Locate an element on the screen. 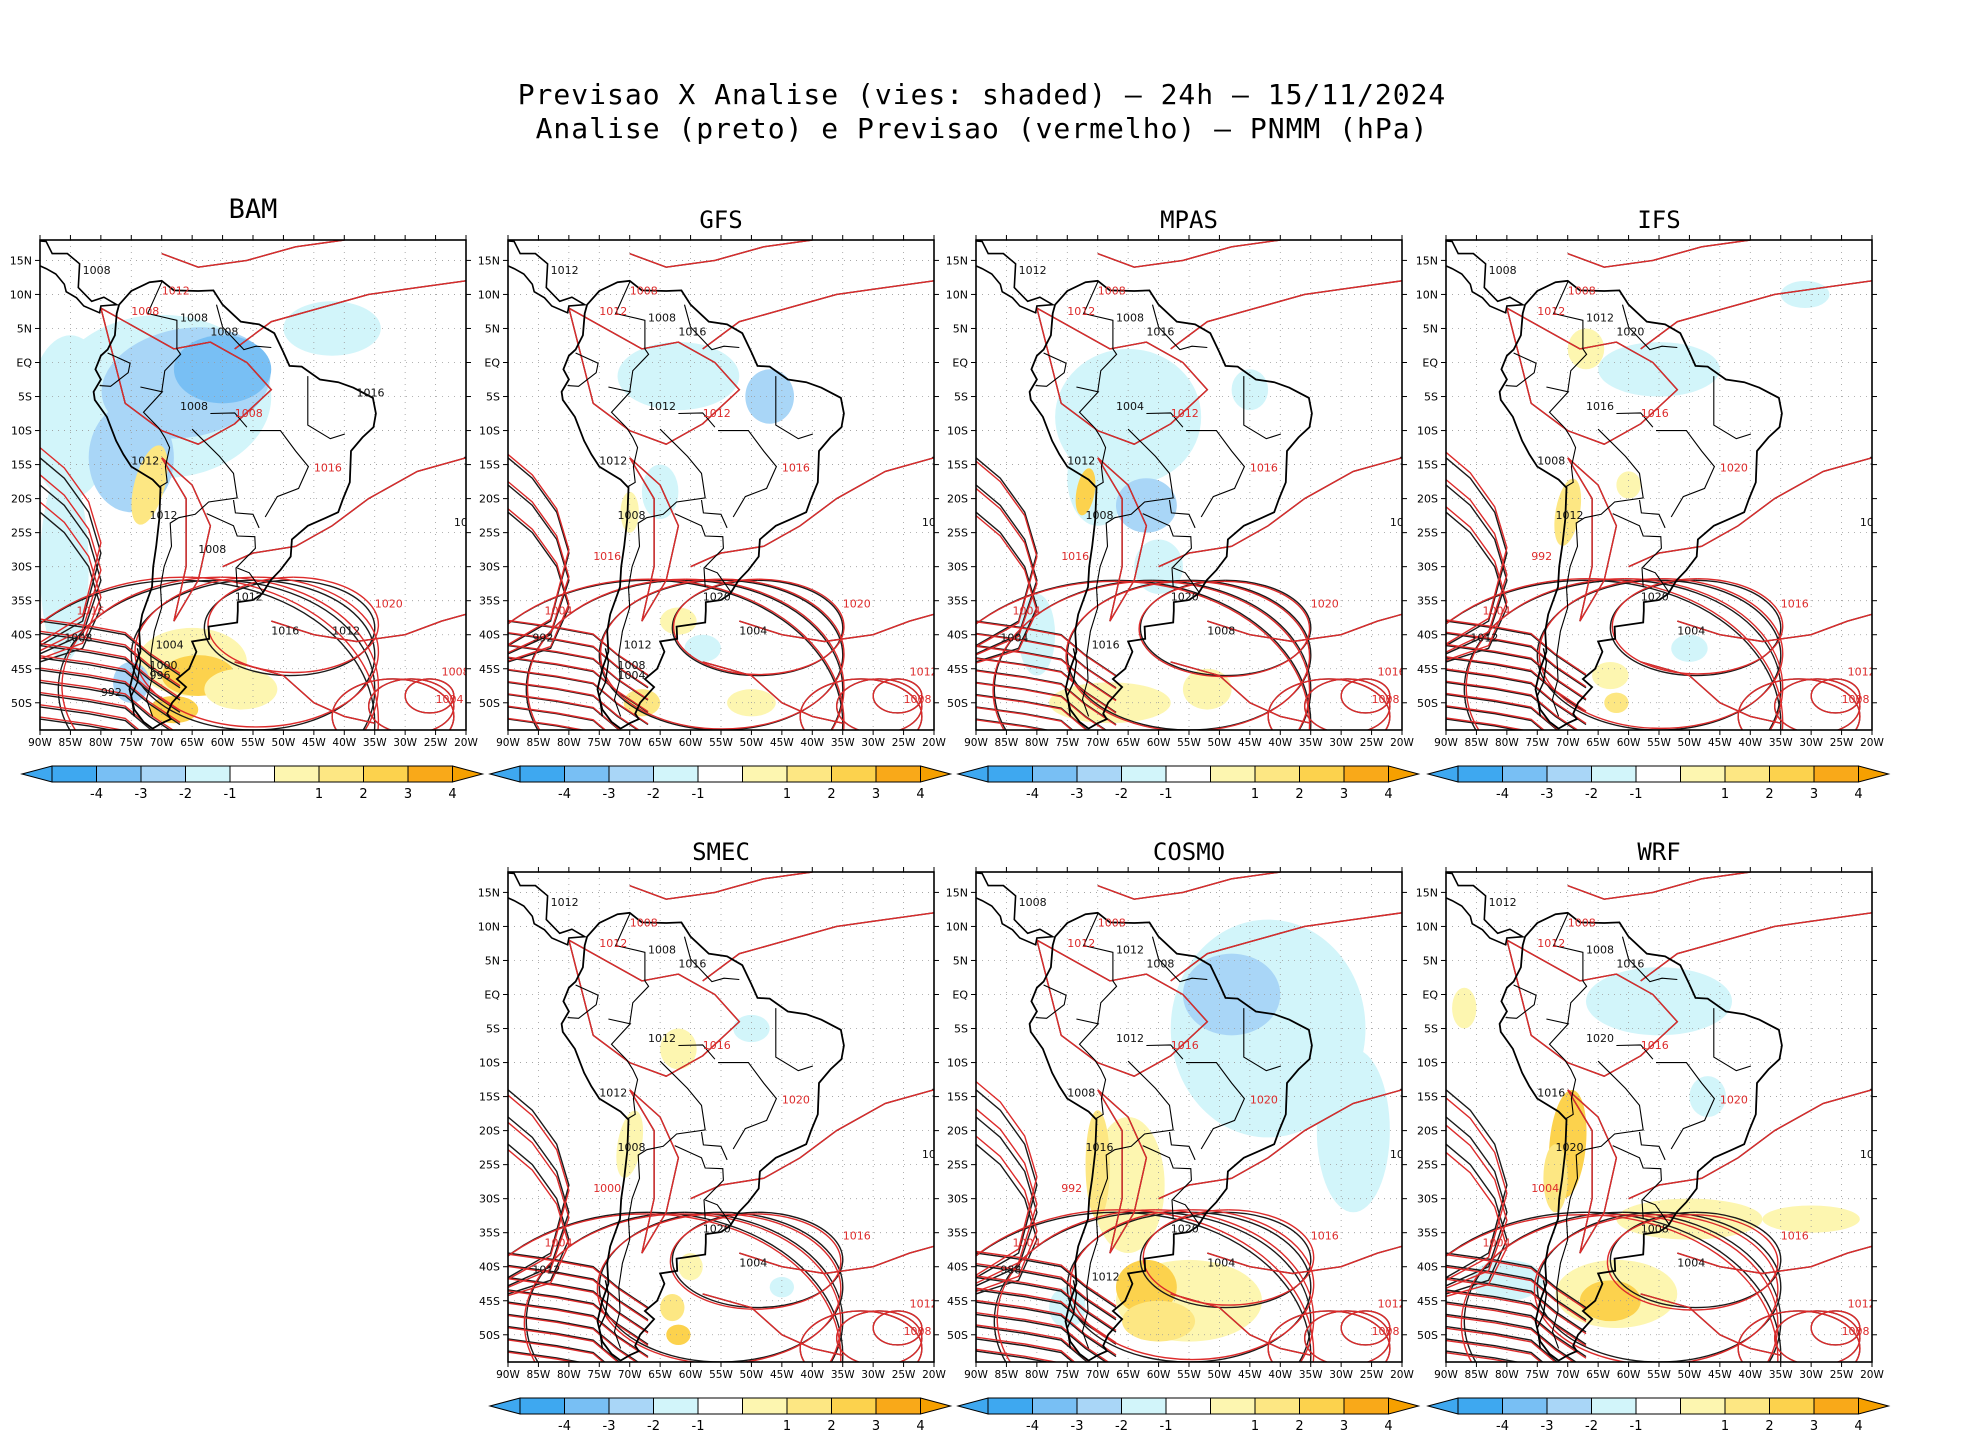  colorbar-label: -3 is located at coordinates (1547, 794).